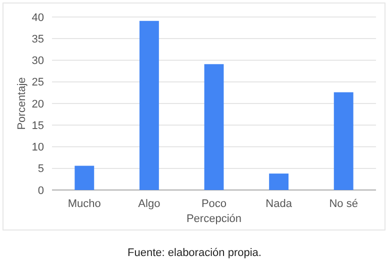  I want to click on source-note: Fuente: elaboración propia., so click(195, 253).